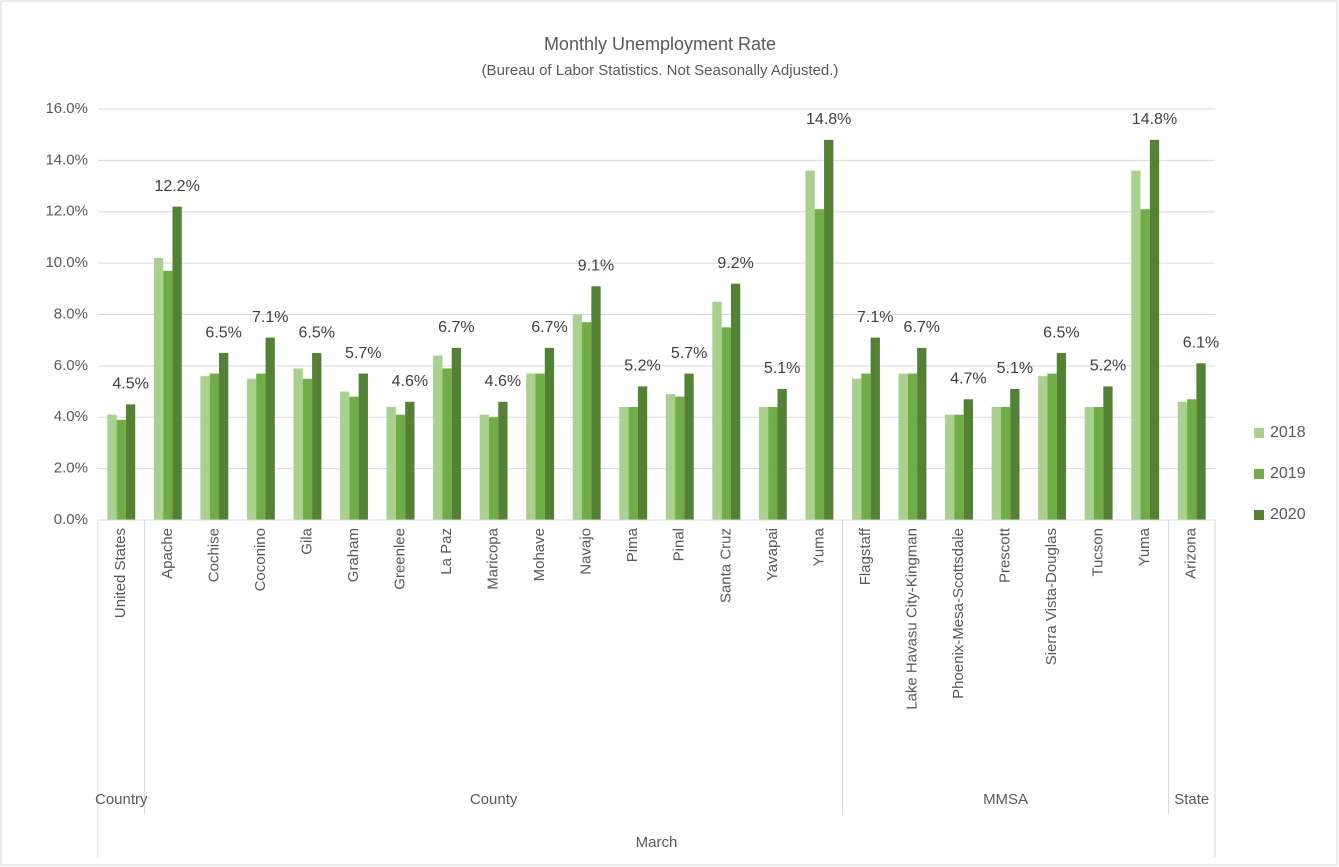 The image size is (1339, 867). What do you see at coordinates (865, 556) in the screenshot?
I see `x-tick-label: Flagstaff` at bounding box center [865, 556].